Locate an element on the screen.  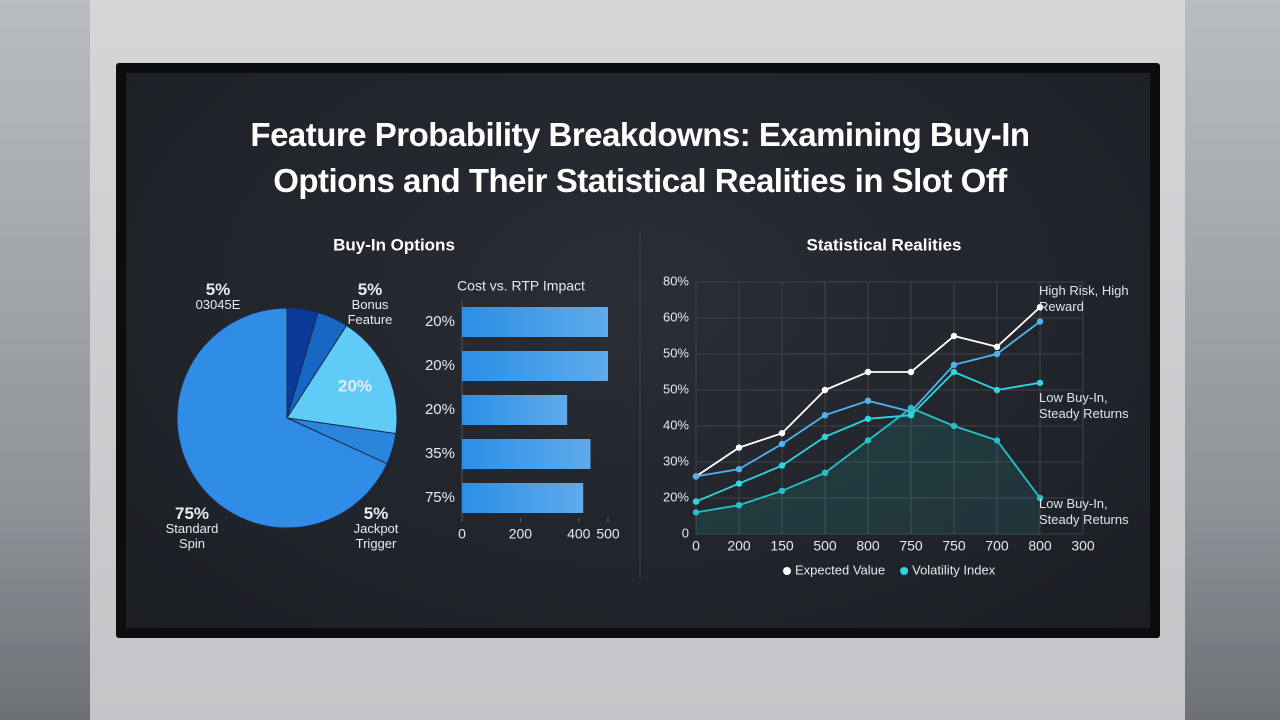
slice-label: 5% Bonus Feature is located at coordinates (370, 303).